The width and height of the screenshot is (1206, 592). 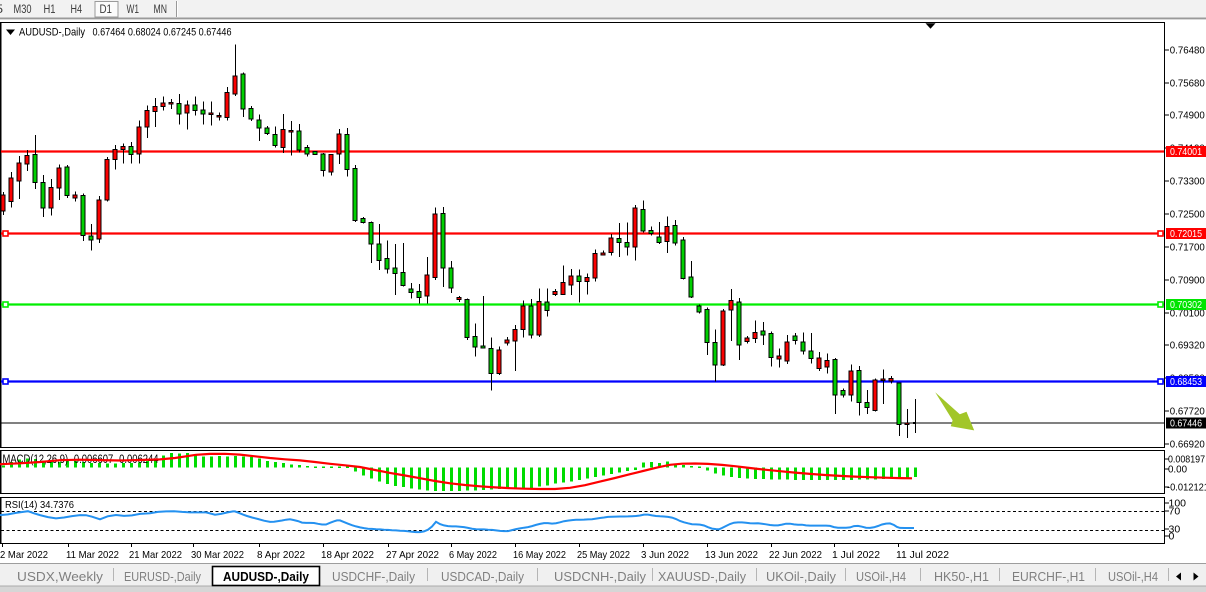 I want to click on svg-text: 0.67446, so click(x=1186, y=424).